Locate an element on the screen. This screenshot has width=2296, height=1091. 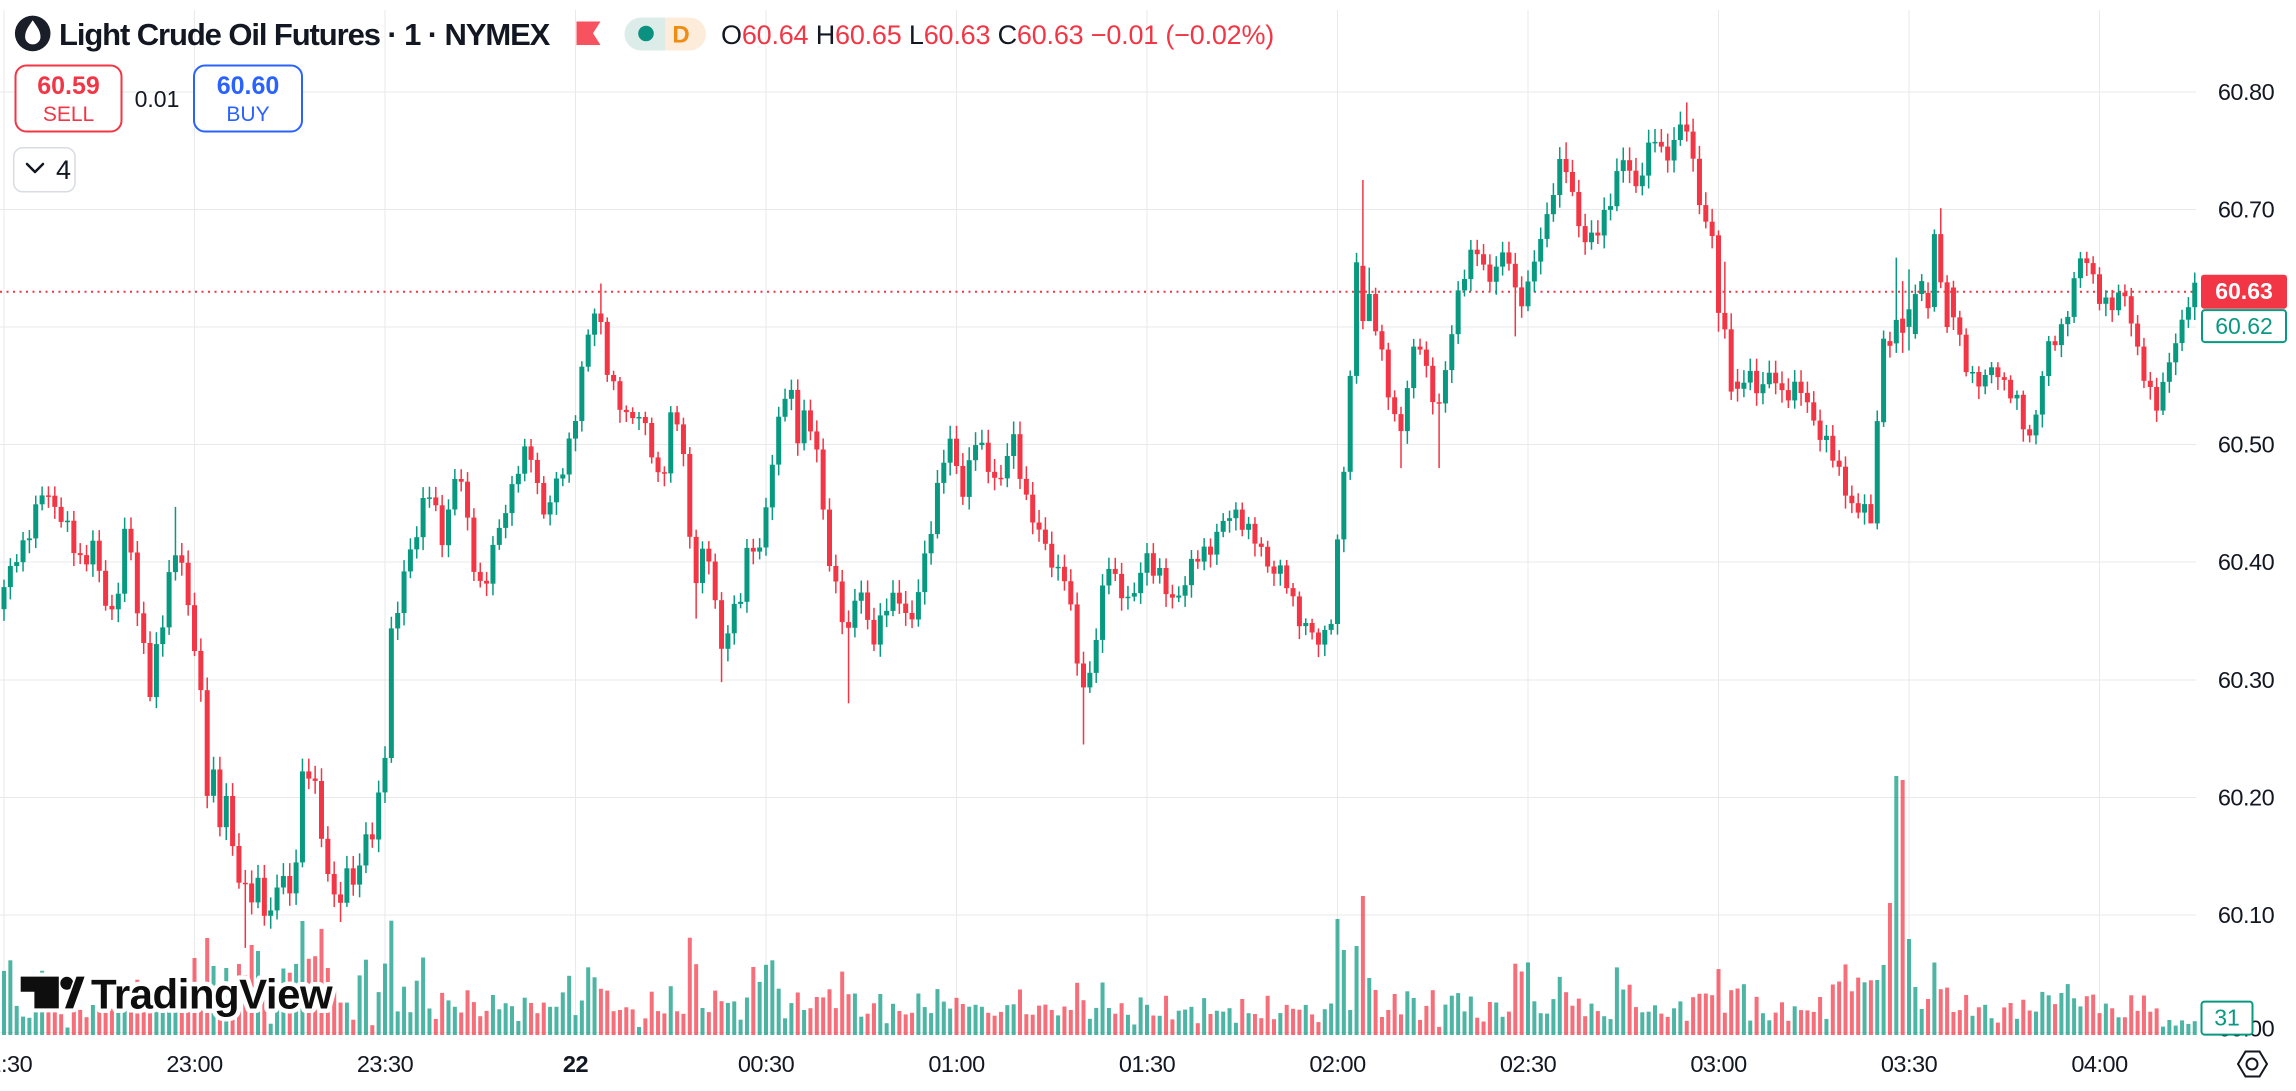
svg-text: 60.60 is located at coordinates (248, 86).